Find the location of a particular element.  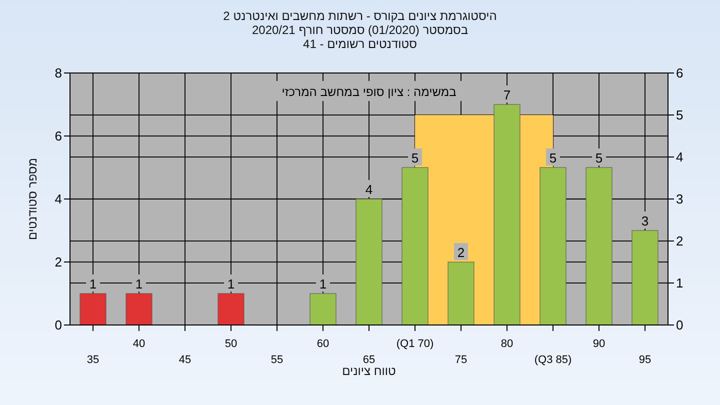

y2-tick-label: 2 is located at coordinates (680, 241).